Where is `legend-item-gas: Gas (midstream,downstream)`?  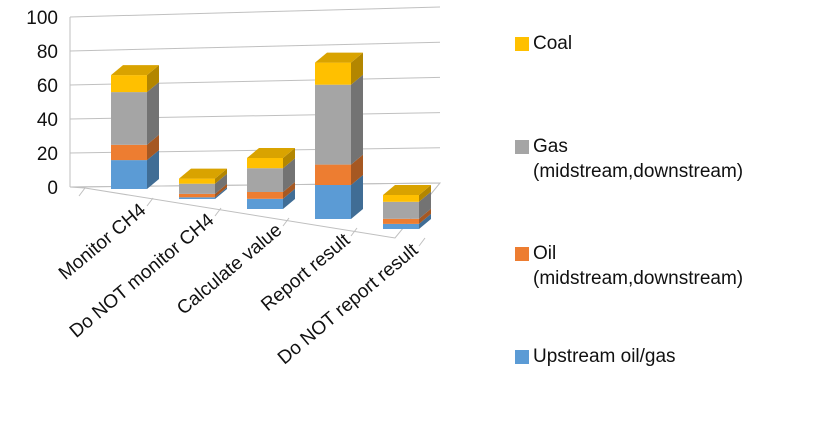
legend-item-gas: Gas (midstream,downstream) is located at coordinates (629, 159).